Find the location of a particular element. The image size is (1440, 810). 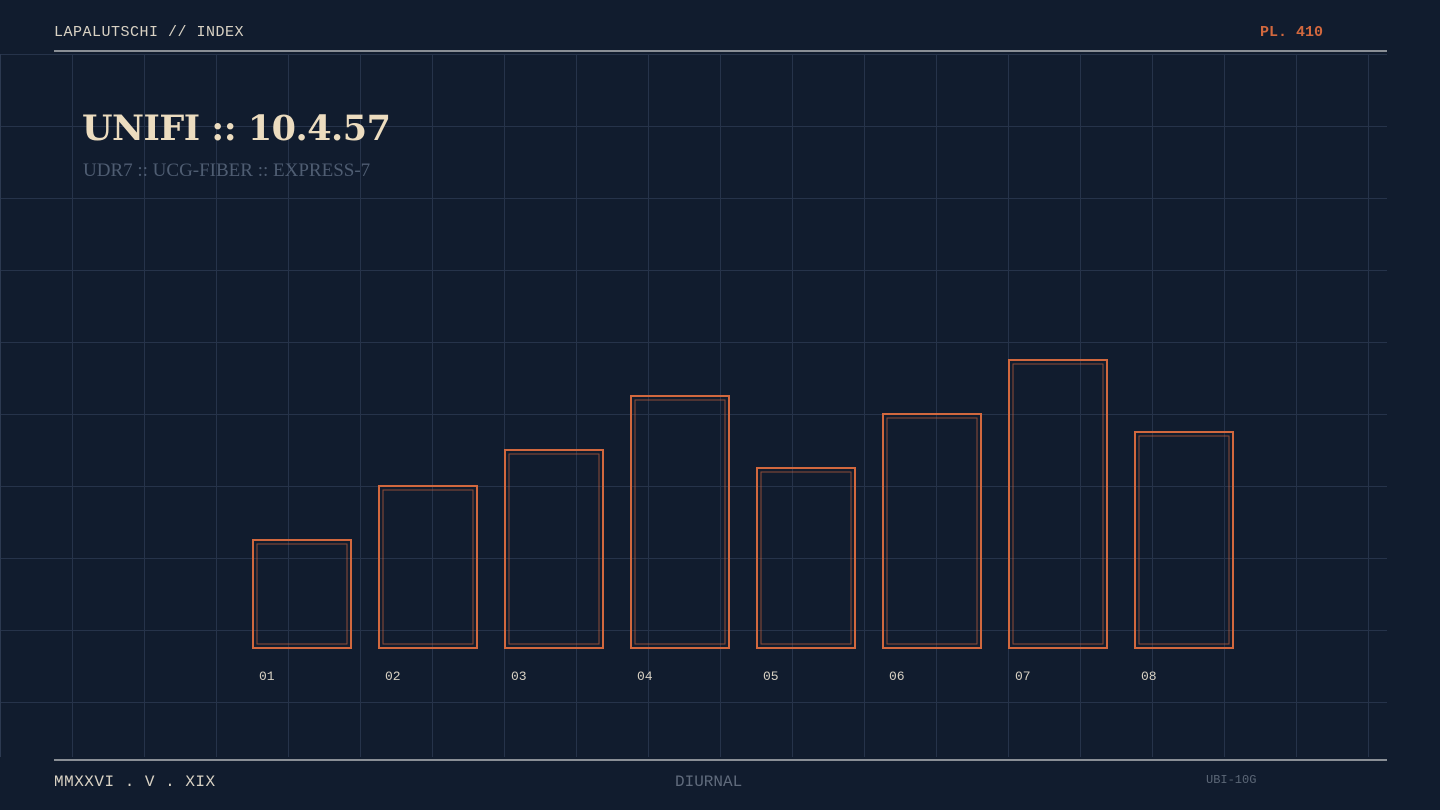

x-tick-label: 04 is located at coordinates (645, 676).